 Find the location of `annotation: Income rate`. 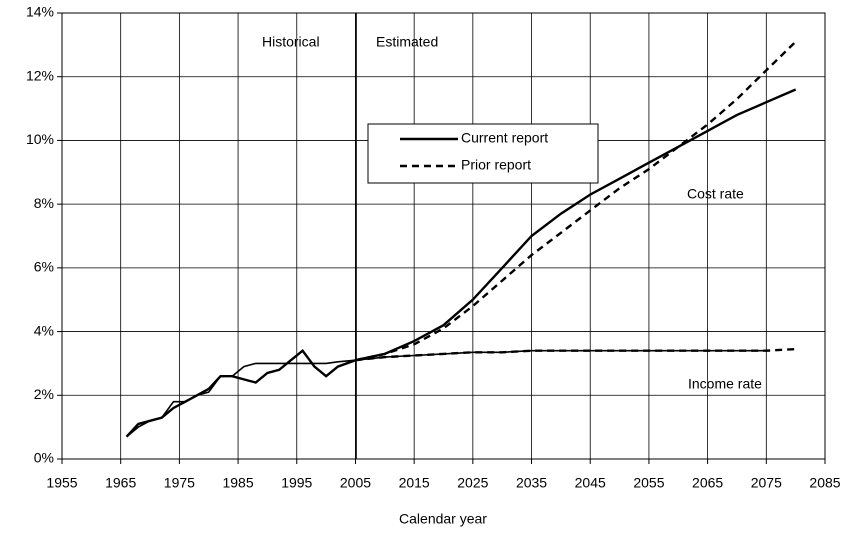

annotation: Income rate is located at coordinates (725, 384).